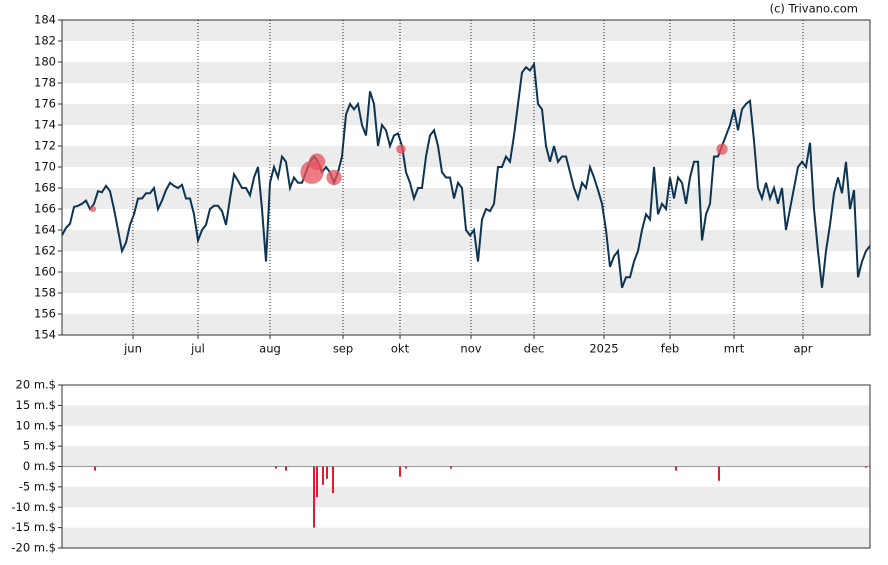  Describe the element at coordinates (400, 349) in the screenshot. I see `x-tick-label: okt` at that location.